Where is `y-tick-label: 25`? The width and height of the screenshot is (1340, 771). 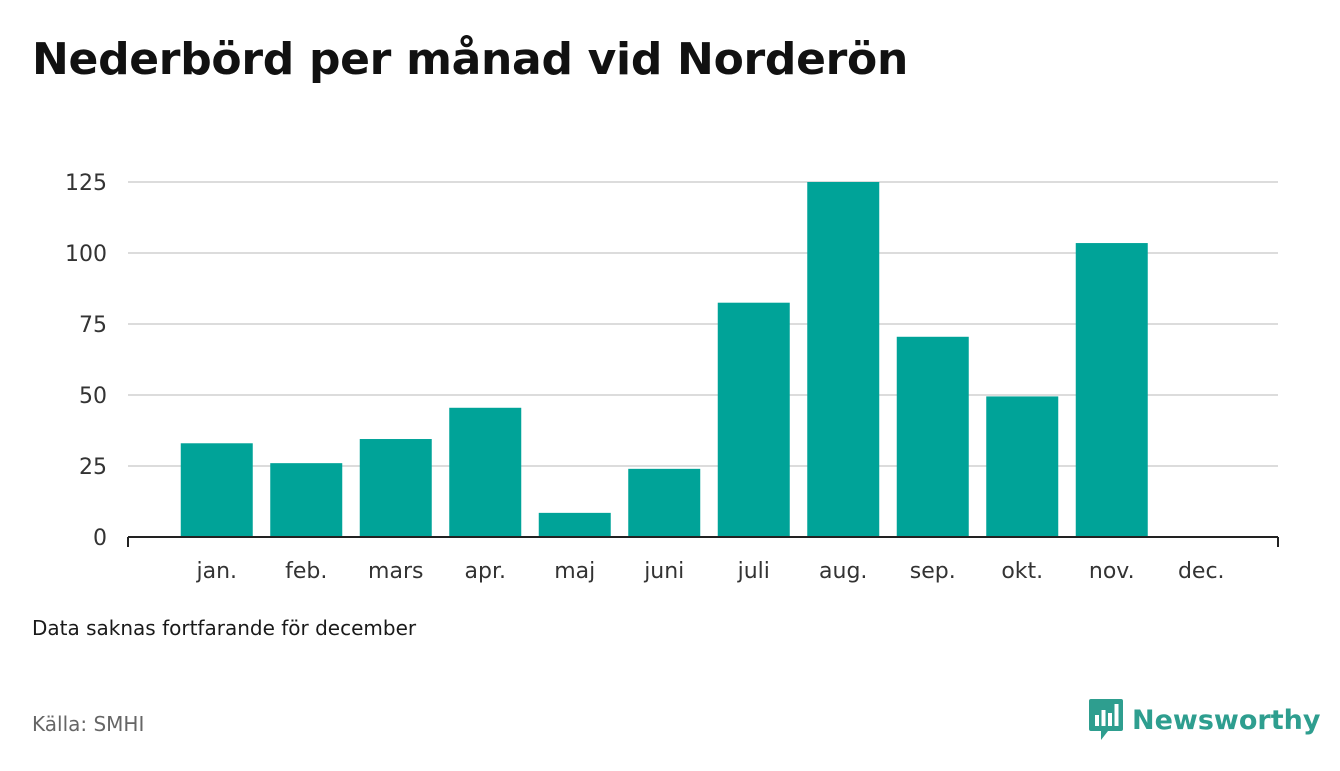 y-tick-label: 25 is located at coordinates (93, 467).